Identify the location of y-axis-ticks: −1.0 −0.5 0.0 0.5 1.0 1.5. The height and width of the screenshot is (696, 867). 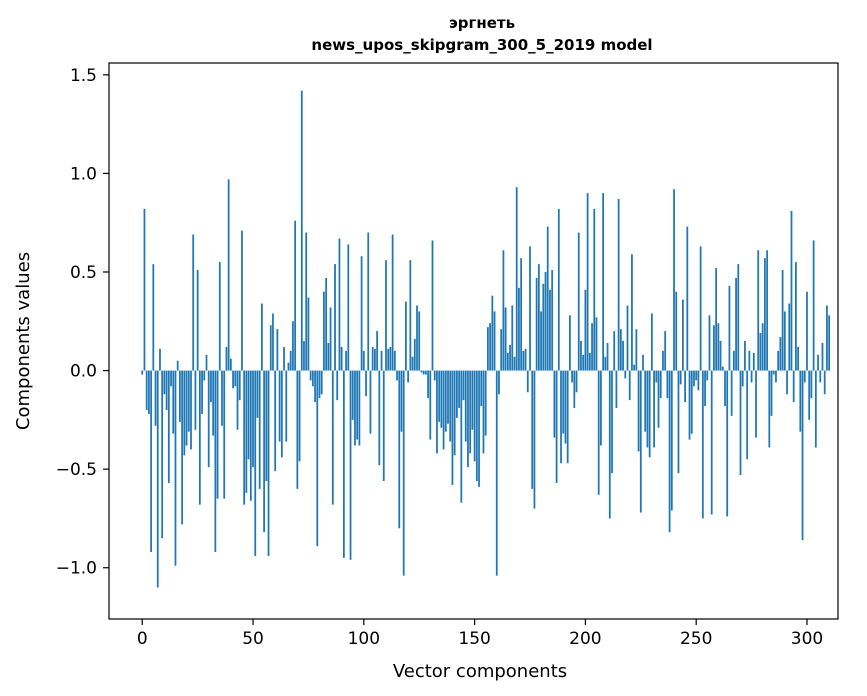
(82, 322).